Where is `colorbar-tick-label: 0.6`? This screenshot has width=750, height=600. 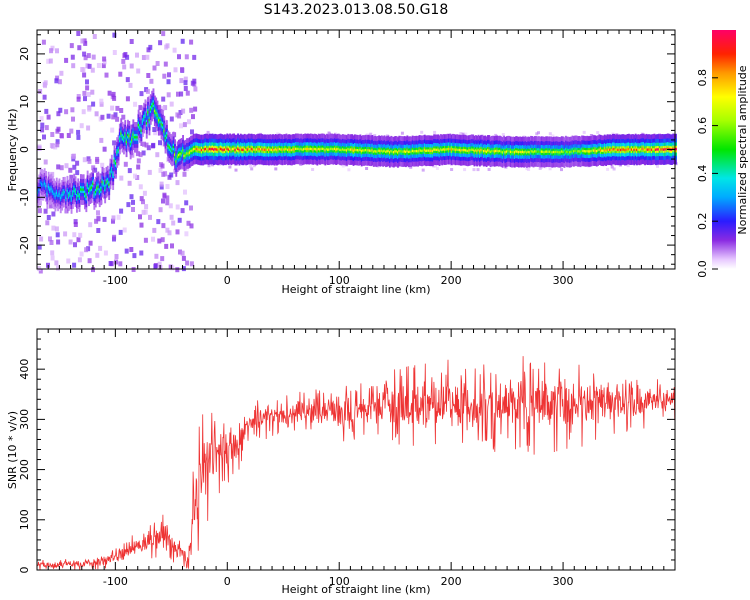
colorbar-tick-label: 0.6 is located at coordinates (702, 126).